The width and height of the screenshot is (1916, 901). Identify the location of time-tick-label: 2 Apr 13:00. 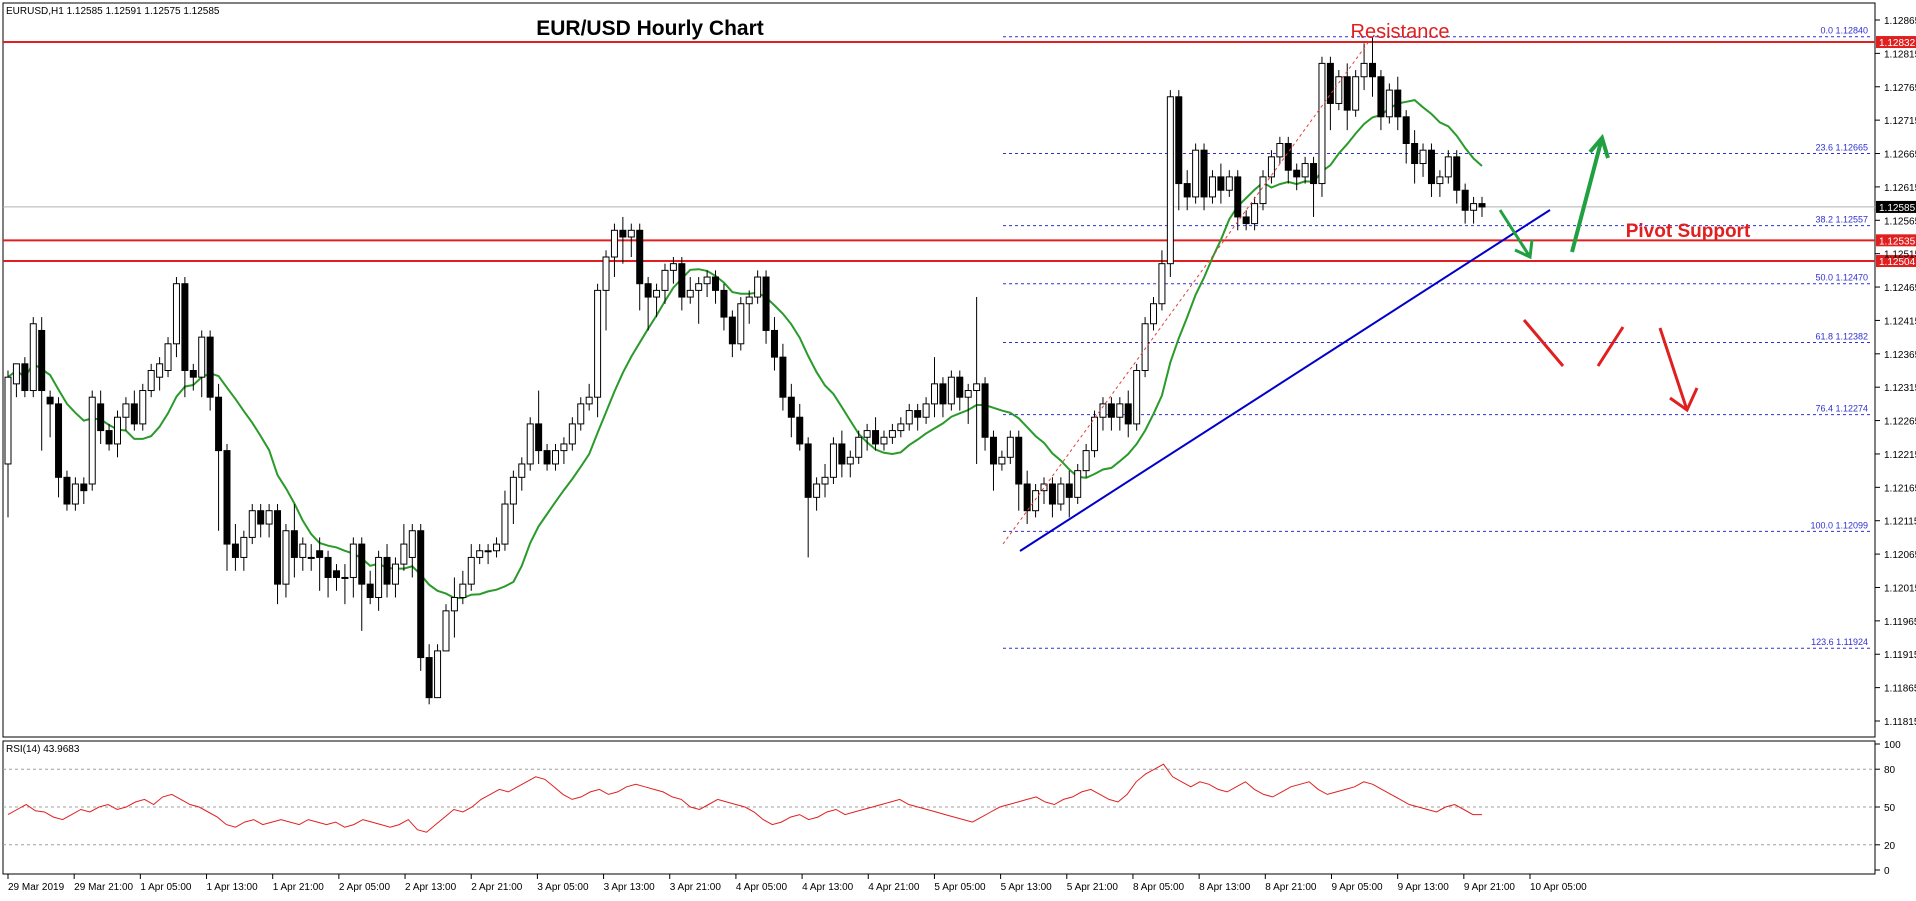
(431, 887).